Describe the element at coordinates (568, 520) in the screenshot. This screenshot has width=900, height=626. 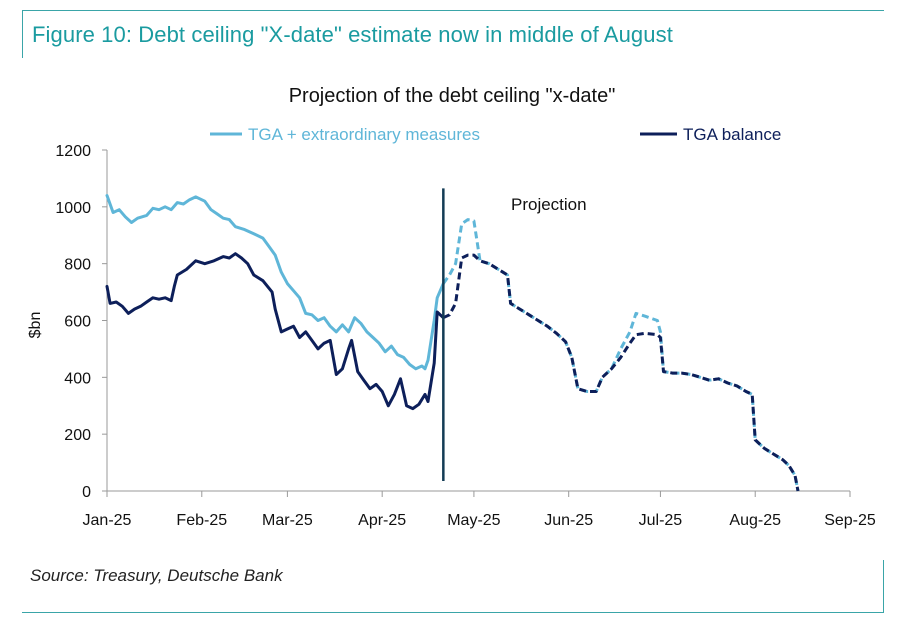
I see `x-tick-label: Jun-25` at that location.